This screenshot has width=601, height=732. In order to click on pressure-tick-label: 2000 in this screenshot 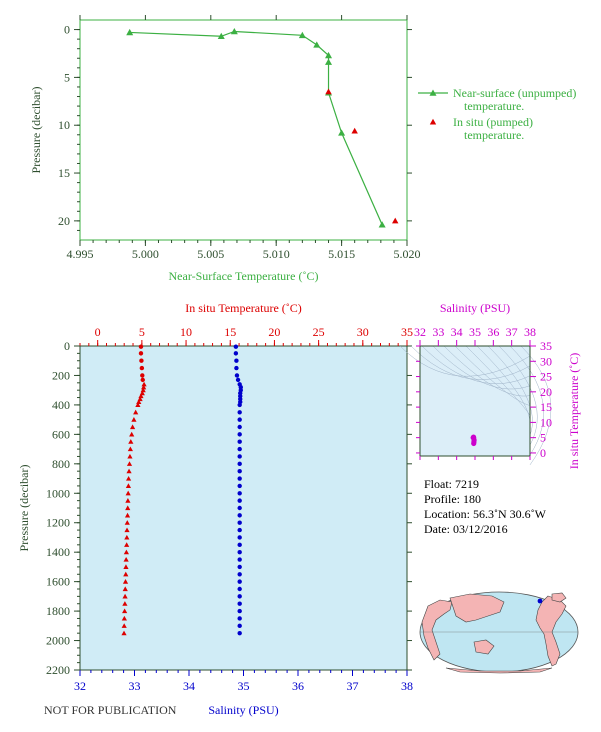, I will do `click(58, 641)`.